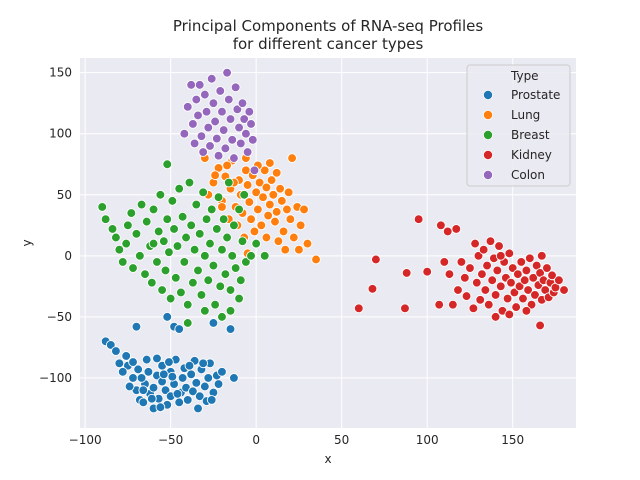  Describe the element at coordinates (524, 76) in the screenshot. I see `legend-title: Type` at that location.